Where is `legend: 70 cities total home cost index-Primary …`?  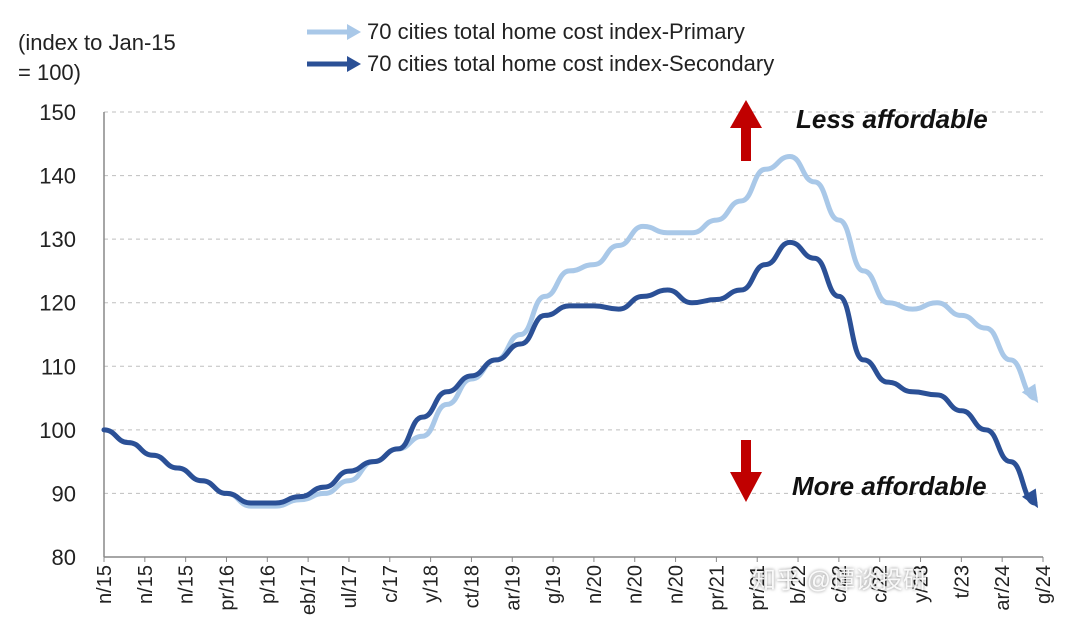 legend: 70 cities total home cost index-Primary … is located at coordinates (539, 48).